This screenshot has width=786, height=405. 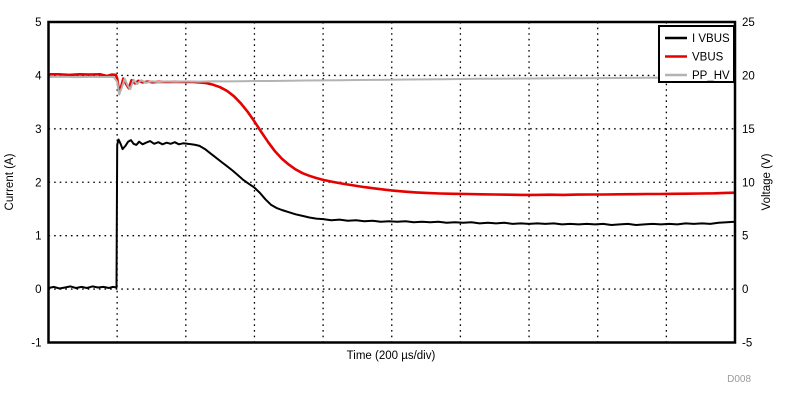 What do you see at coordinates (711, 76) in the screenshot?
I see `legend-label-pp_hv: PP_HV` at bounding box center [711, 76].